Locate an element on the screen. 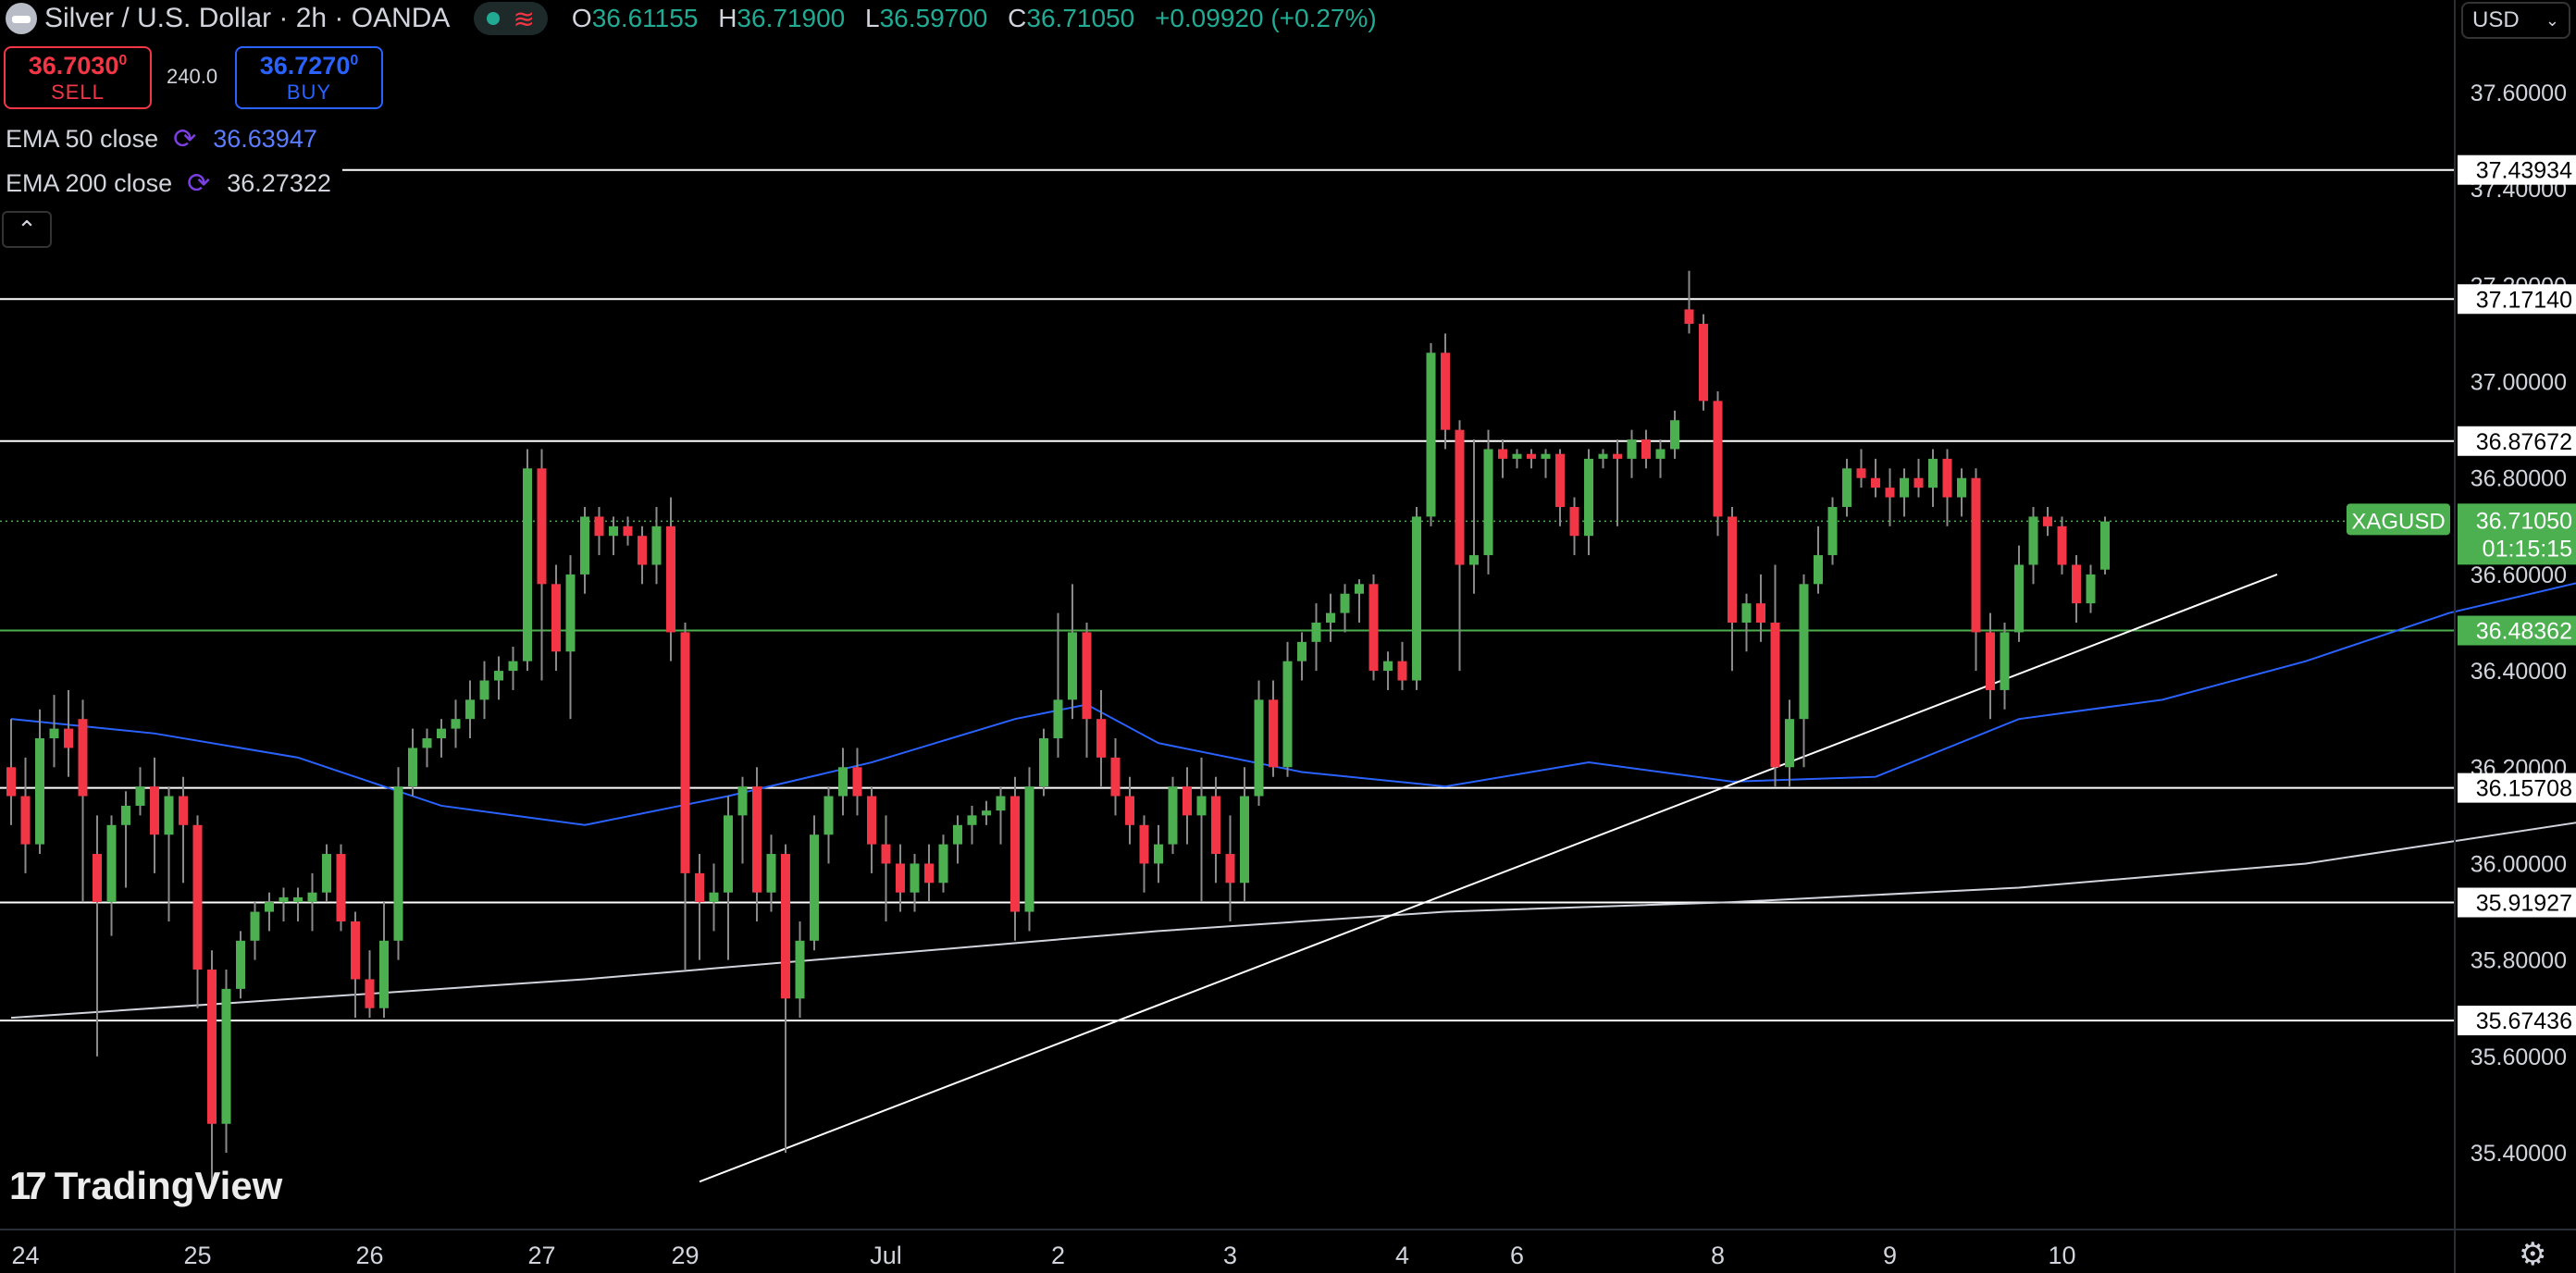  time-tick-label: 25 is located at coordinates (197, 1255).